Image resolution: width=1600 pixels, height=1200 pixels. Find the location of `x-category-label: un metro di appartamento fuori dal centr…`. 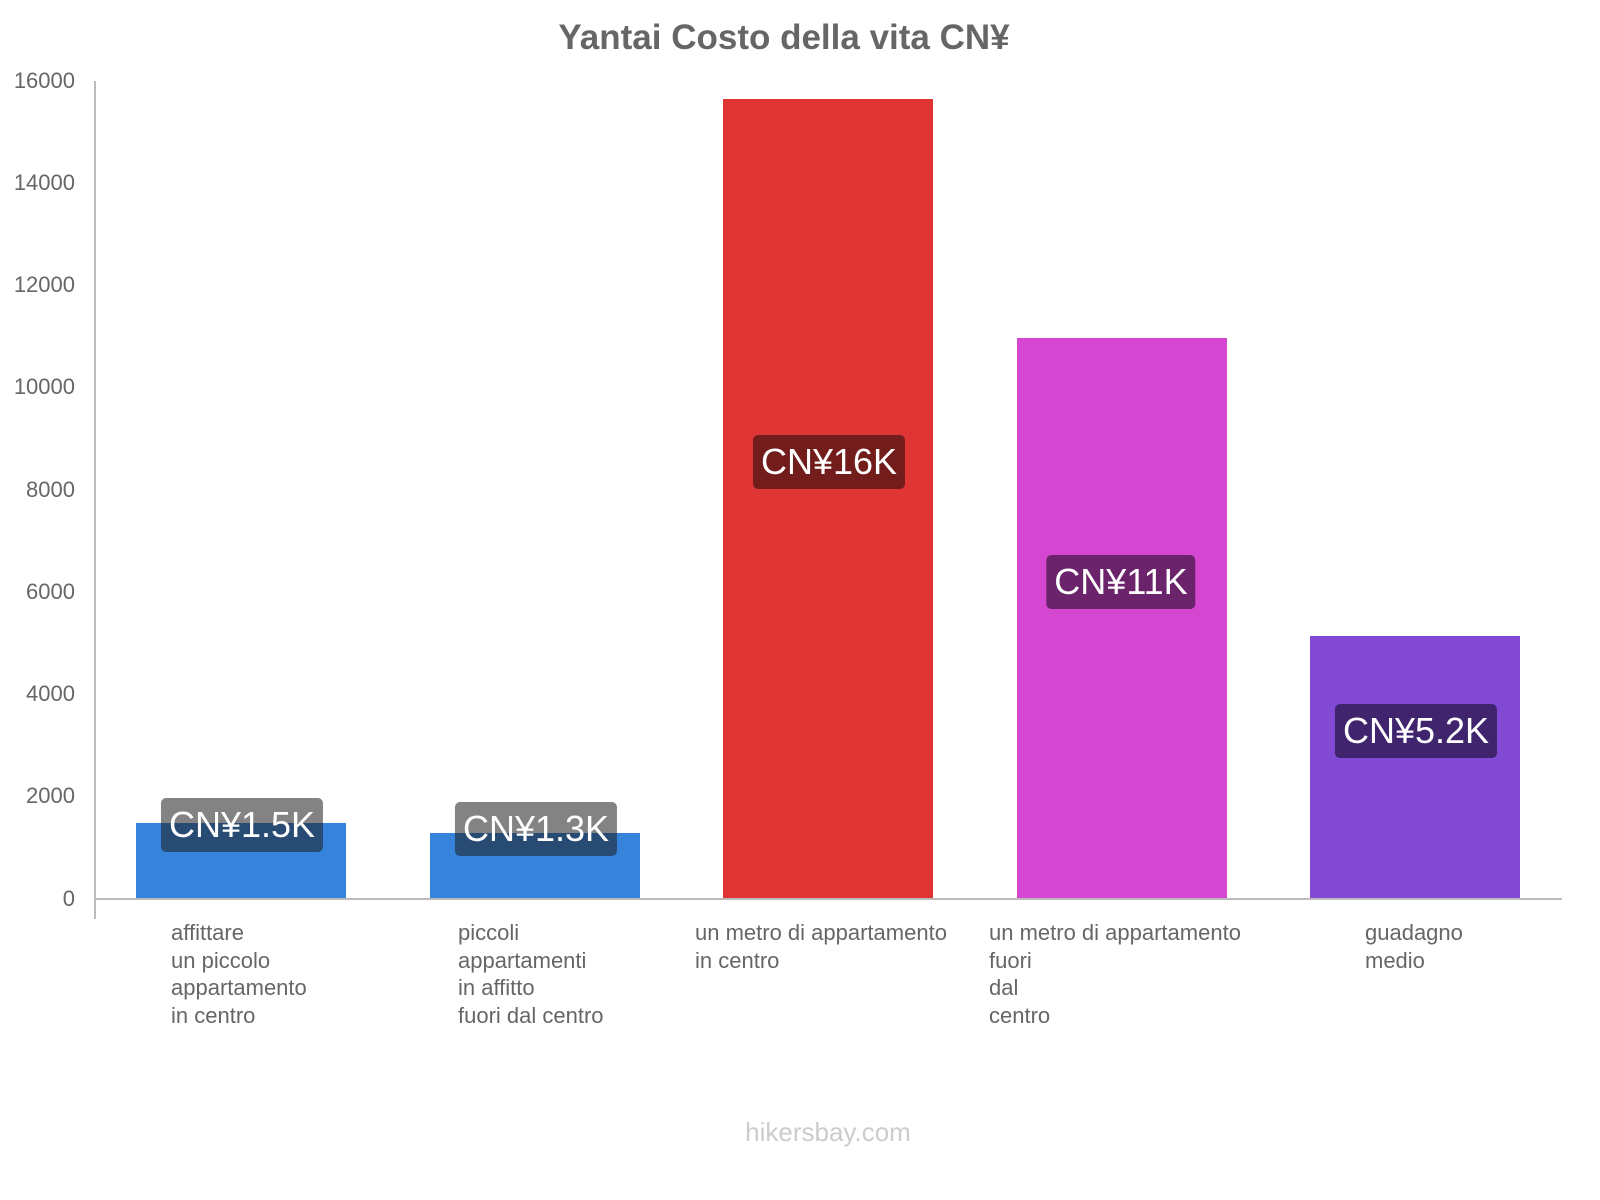

x-category-label: un metro di appartamento fuori dal centr… is located at coordinates (1115, 974).